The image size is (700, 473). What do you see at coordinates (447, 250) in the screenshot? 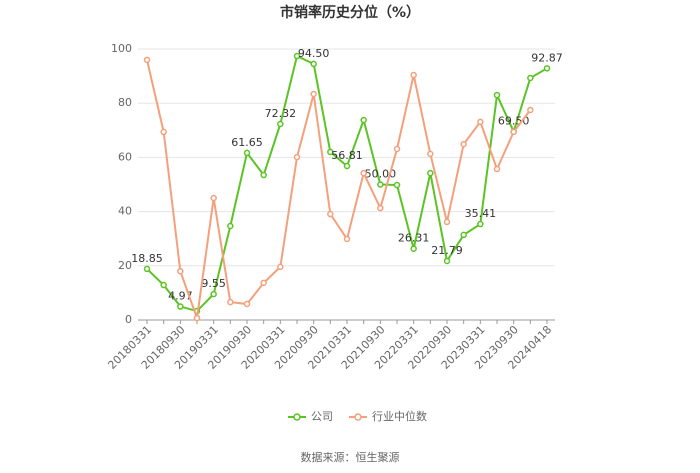
I see `value-label: 21.79` at bounding box center [447, 250].